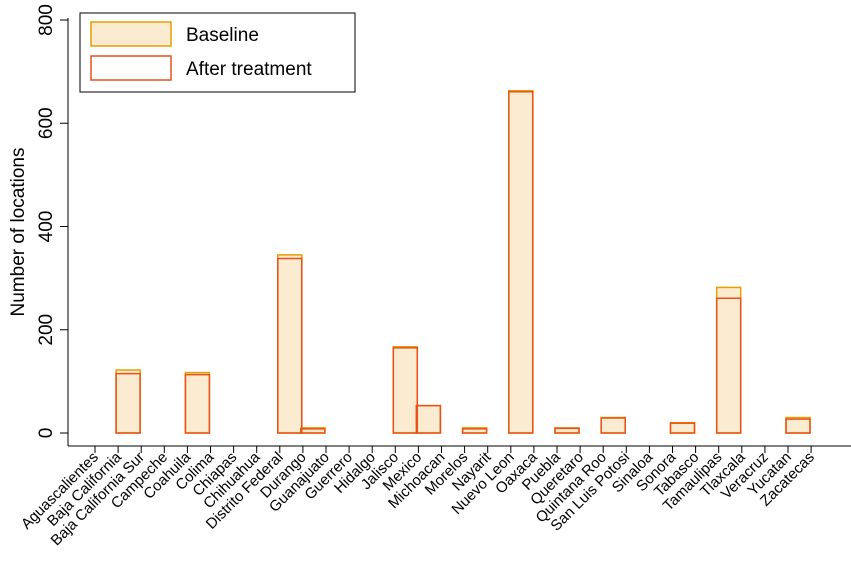  Describe the element at coordinates (18, 232) in the screenshot. I see `y-axis-label: Number of locations` at that location.